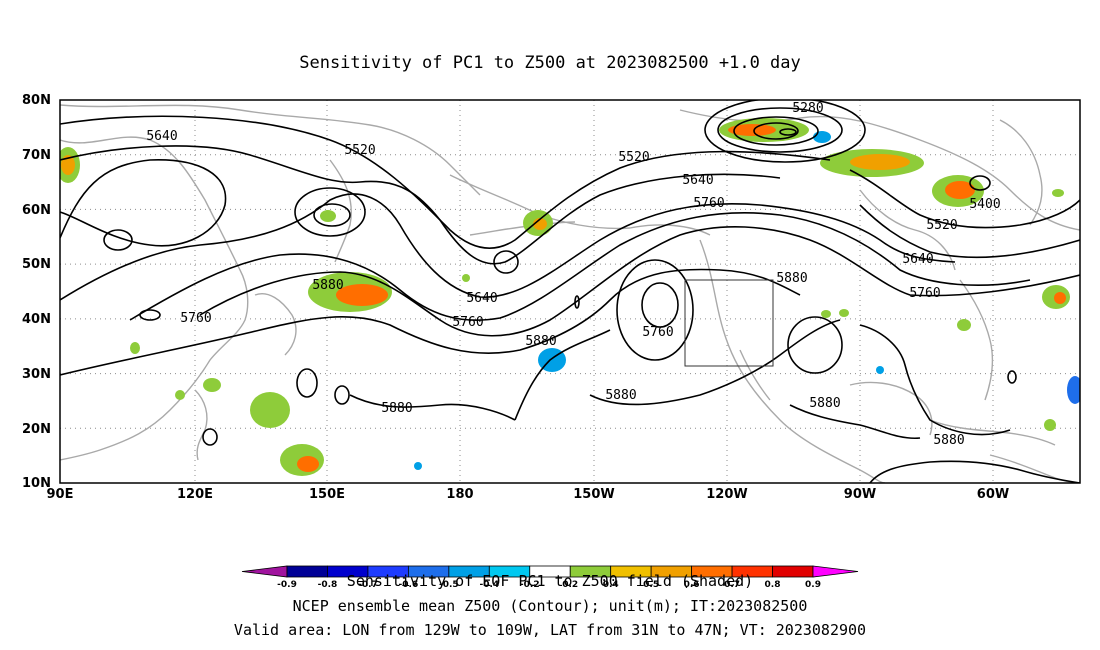 The image size is (1100, 650). I want to click on contour-label: 5280, so click(807, 108).